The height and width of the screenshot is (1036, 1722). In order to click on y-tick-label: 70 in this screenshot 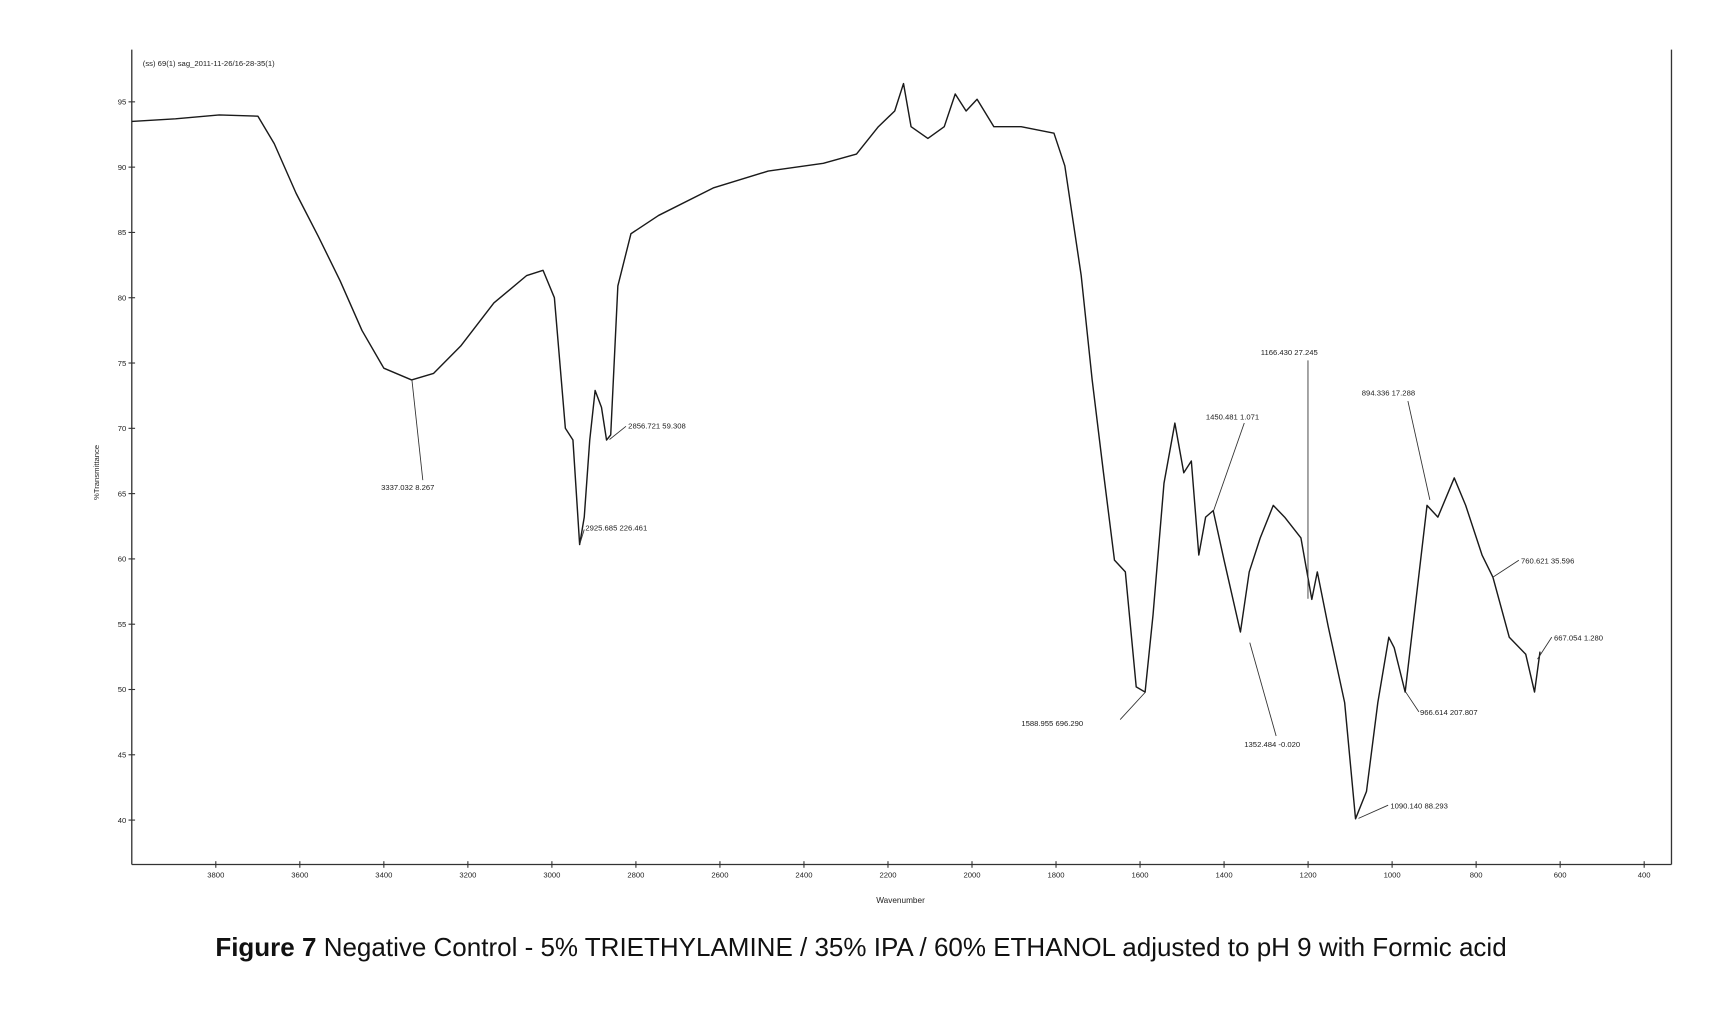, I will do `click(122, 428)`.